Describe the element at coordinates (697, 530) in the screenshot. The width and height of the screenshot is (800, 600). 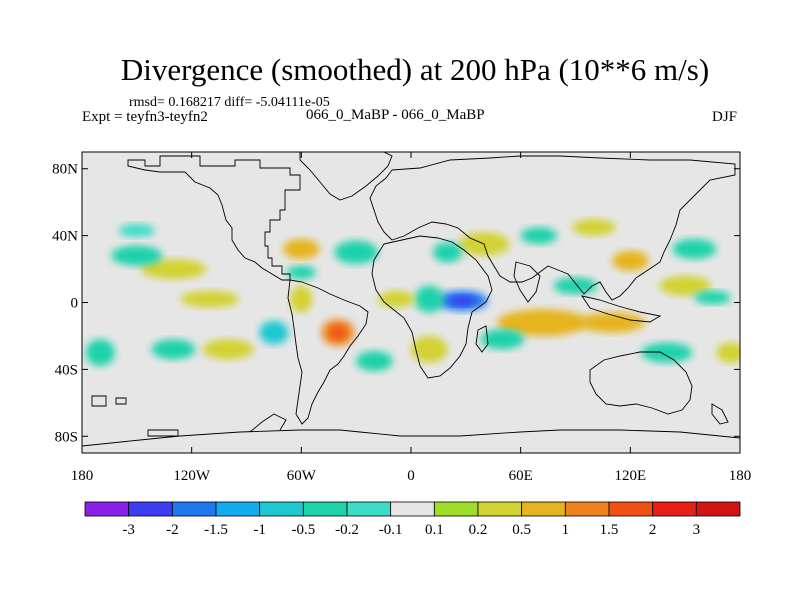
I see `colorbar-label: 3` at that location.